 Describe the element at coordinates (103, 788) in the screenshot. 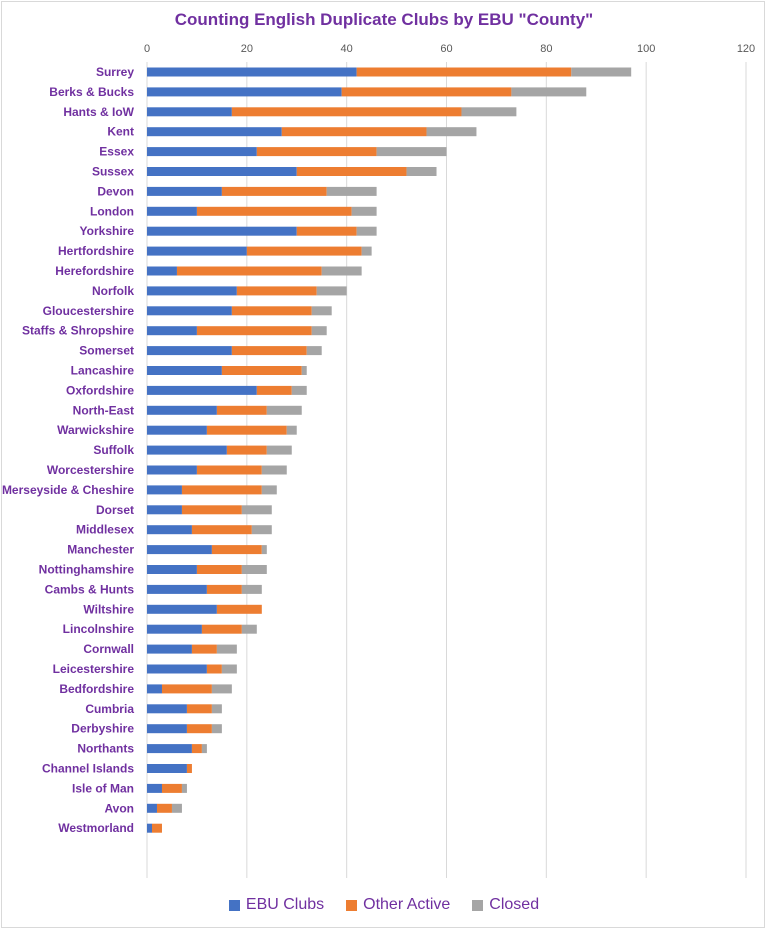

I see `category-label-isle-of-man: Isle of Man` at that location.